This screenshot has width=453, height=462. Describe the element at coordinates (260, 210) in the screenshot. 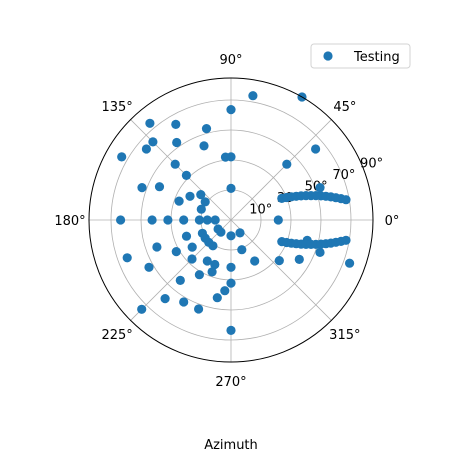

I see `radial-tick-10: 10°` at that location.